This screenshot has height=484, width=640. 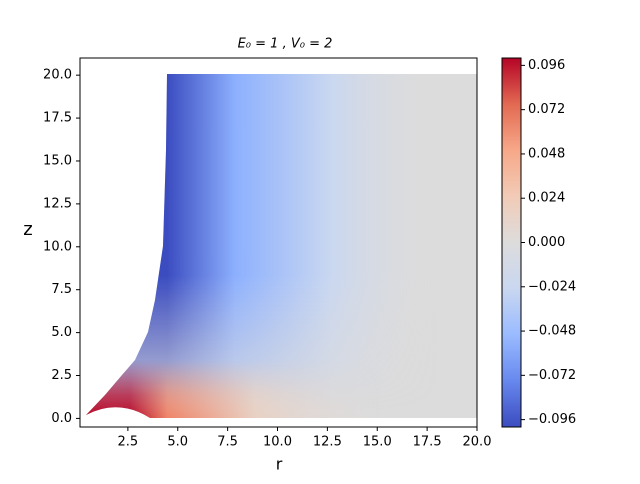 I want to click on x-tick-label: 5.0, so click(x=177, y=442).